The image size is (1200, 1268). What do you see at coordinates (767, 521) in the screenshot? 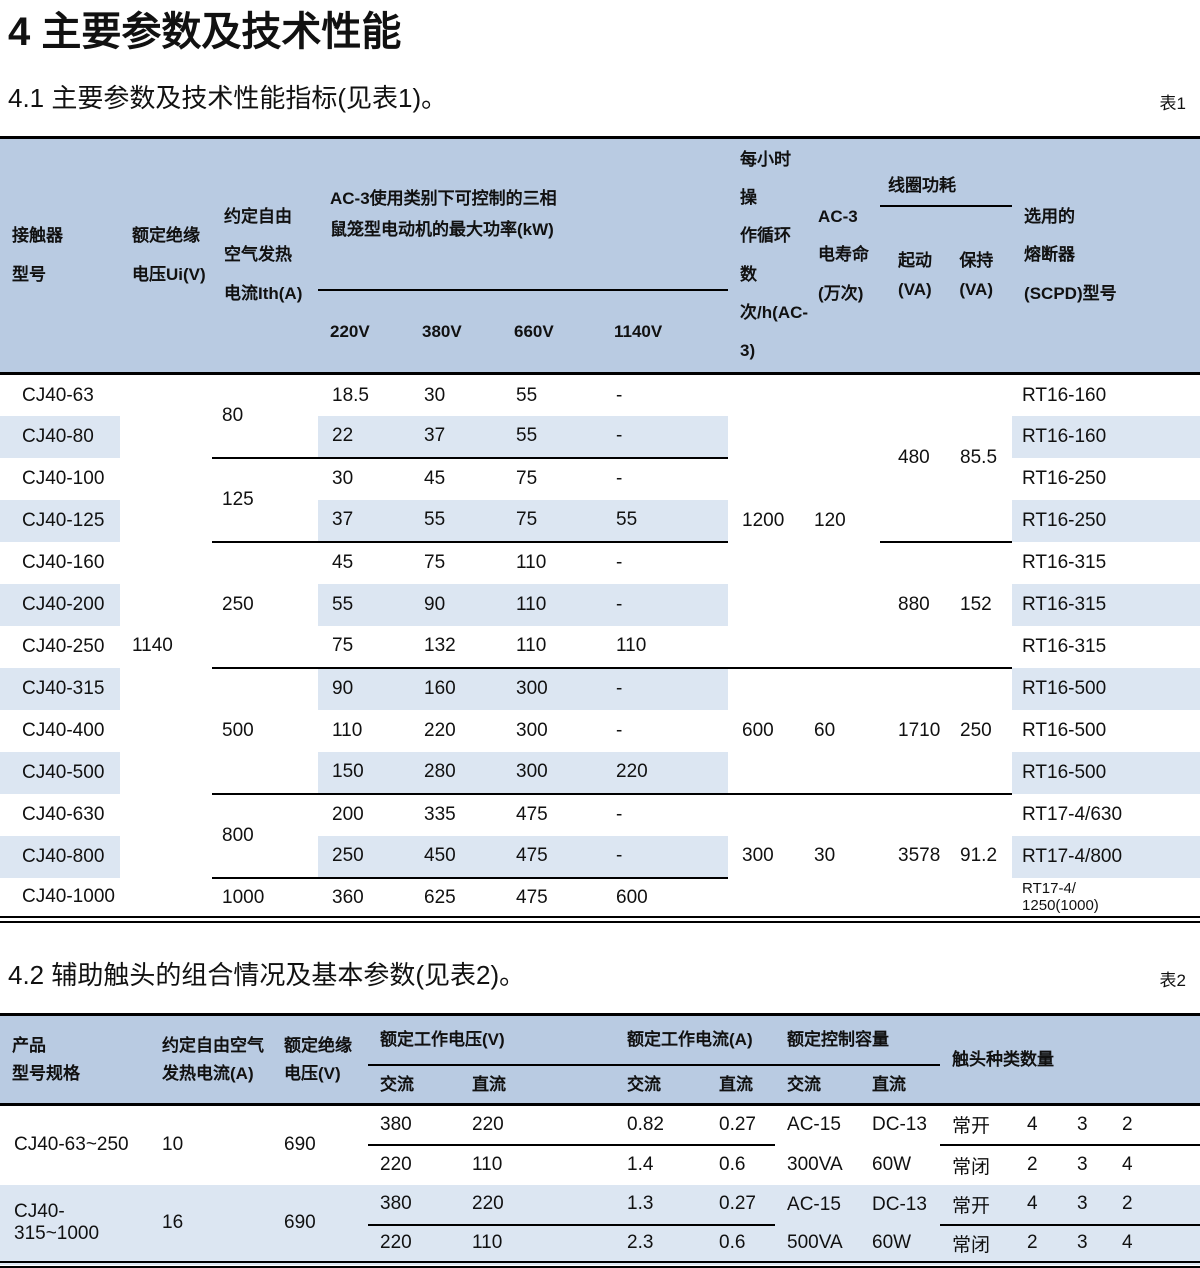
I see `cell-cycles: 1200` at bounding box center [767, 521].